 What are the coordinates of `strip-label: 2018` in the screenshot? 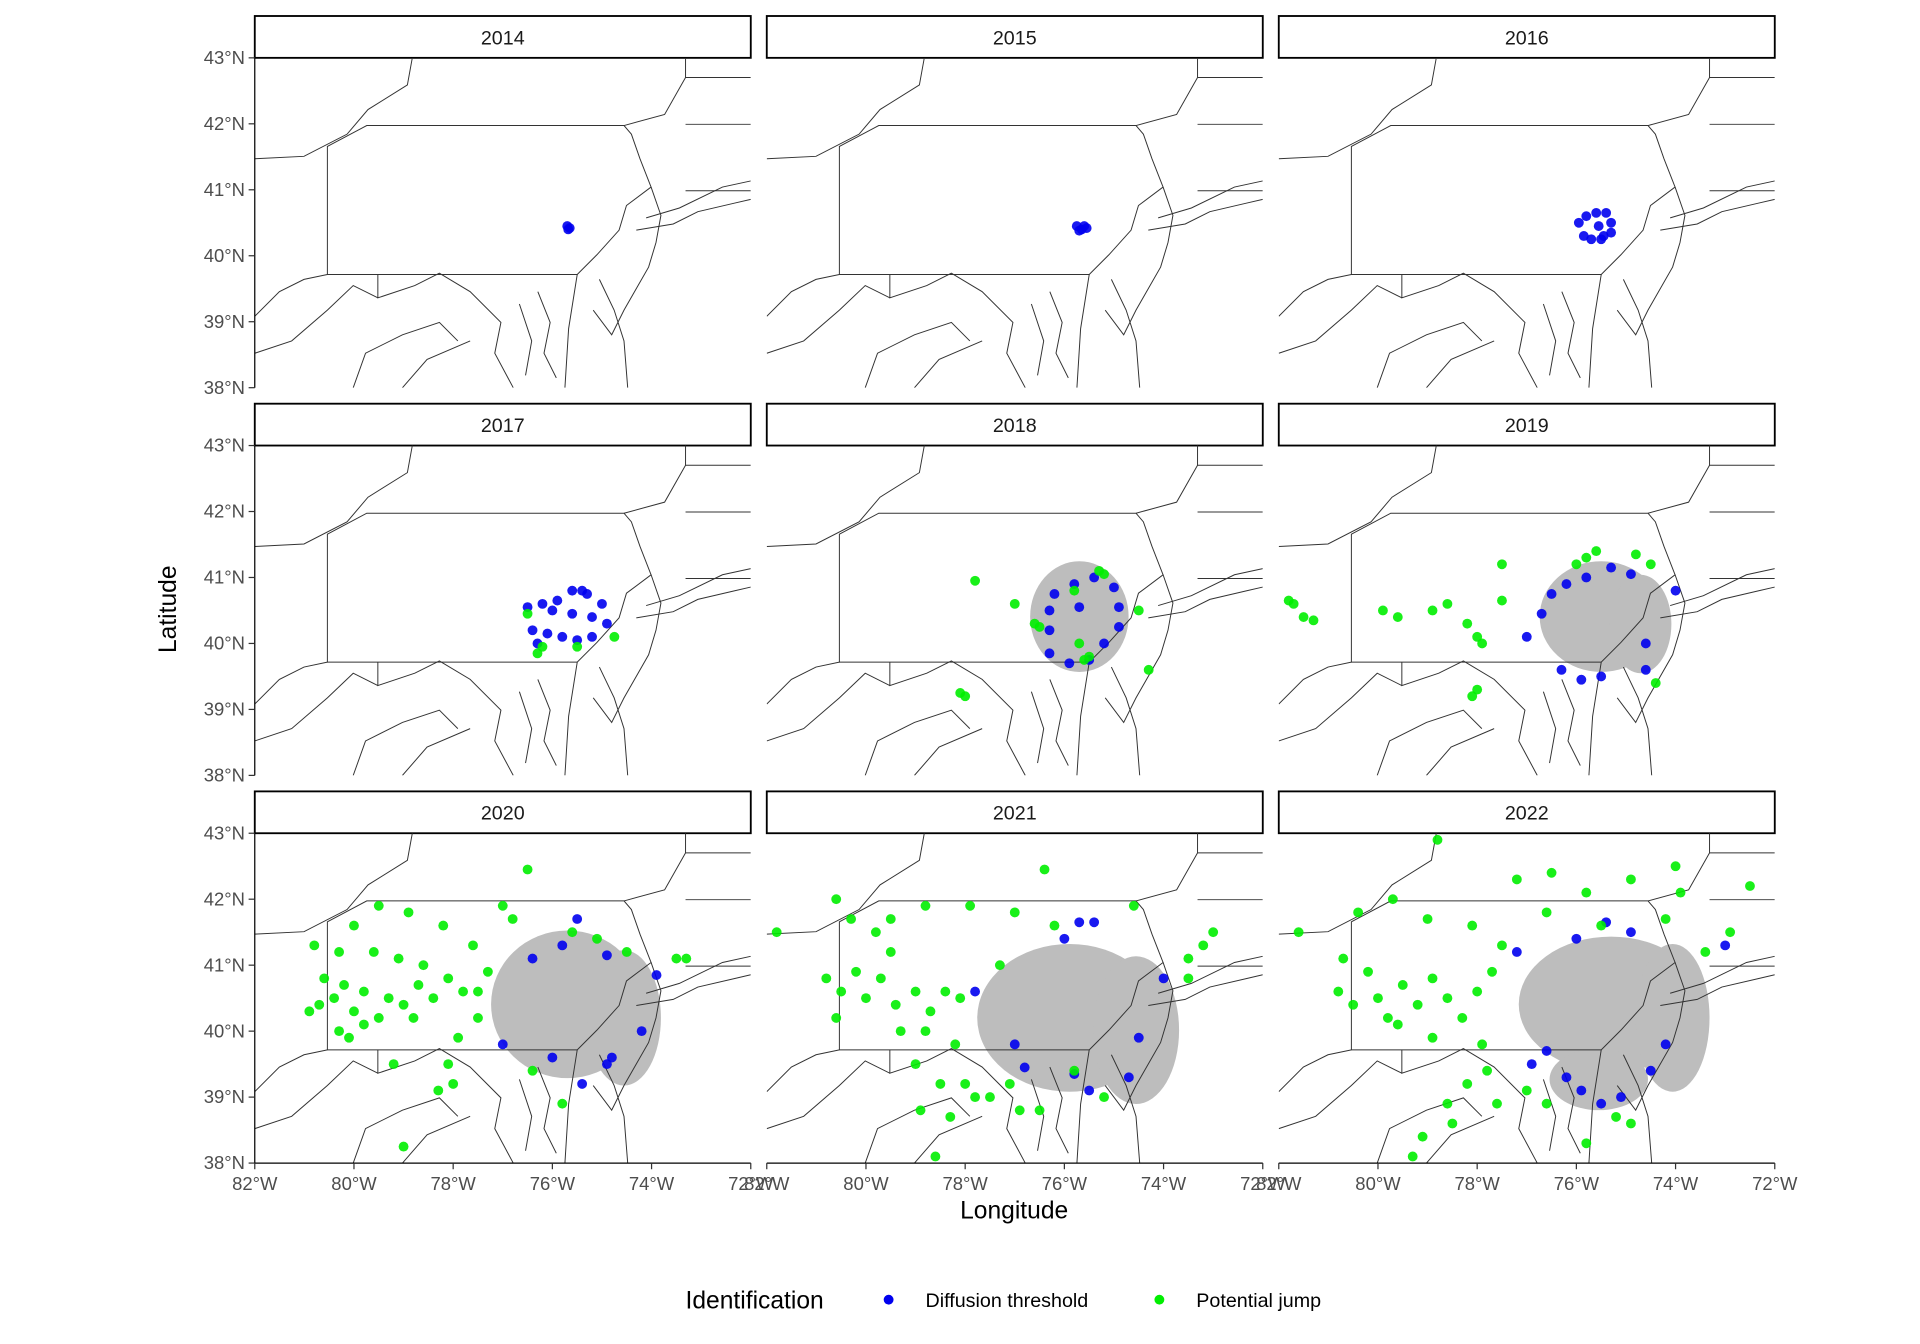 It's located at (1015, 426).